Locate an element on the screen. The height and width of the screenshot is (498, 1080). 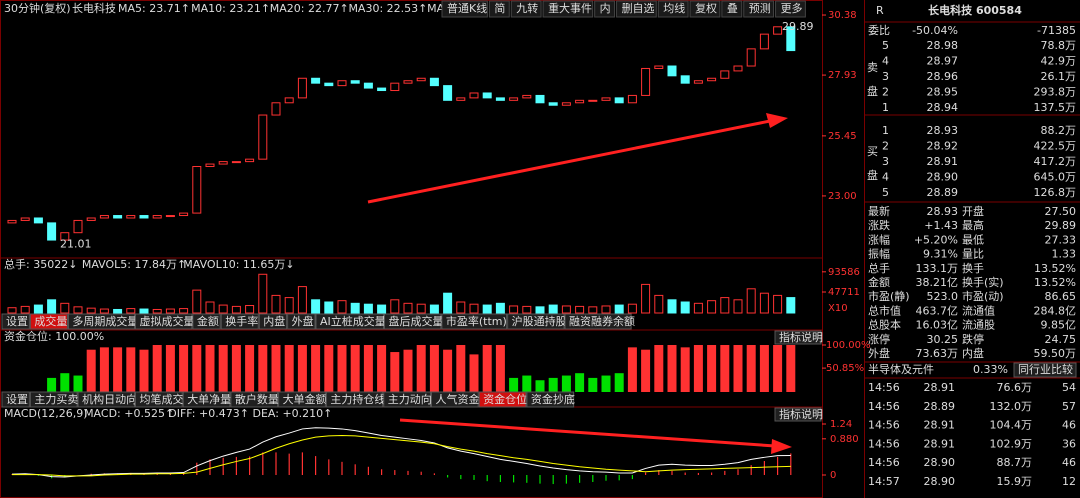
tab-label: 设置 is located at coordinates (17, 399).